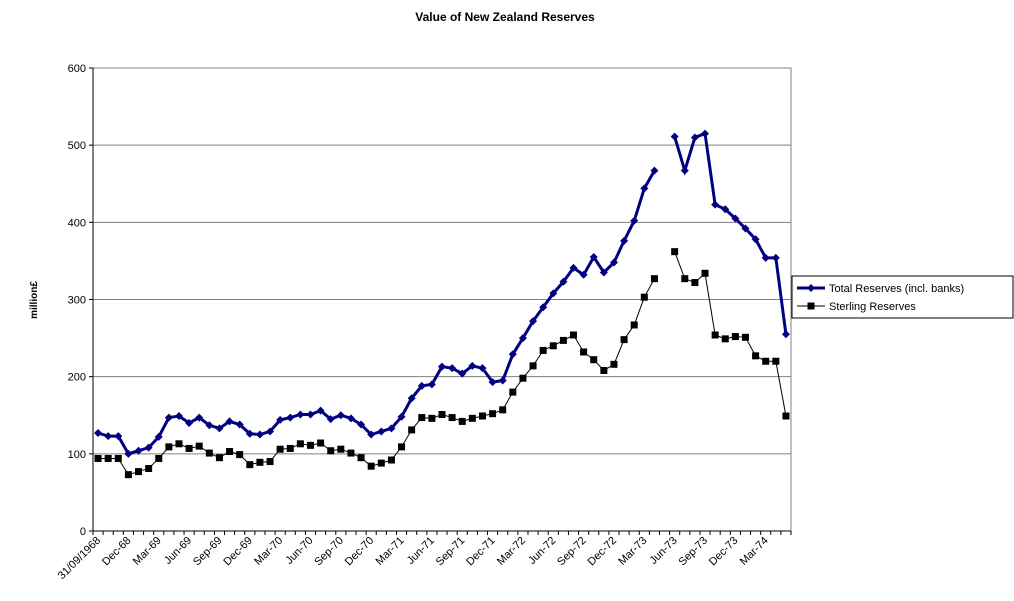 This screenshot has width=1014, height=601. What do you see at coordinates (329, 552) in the screenshot?
I see `x-tick-label: Sep-70` at bounding box center [329, 552].